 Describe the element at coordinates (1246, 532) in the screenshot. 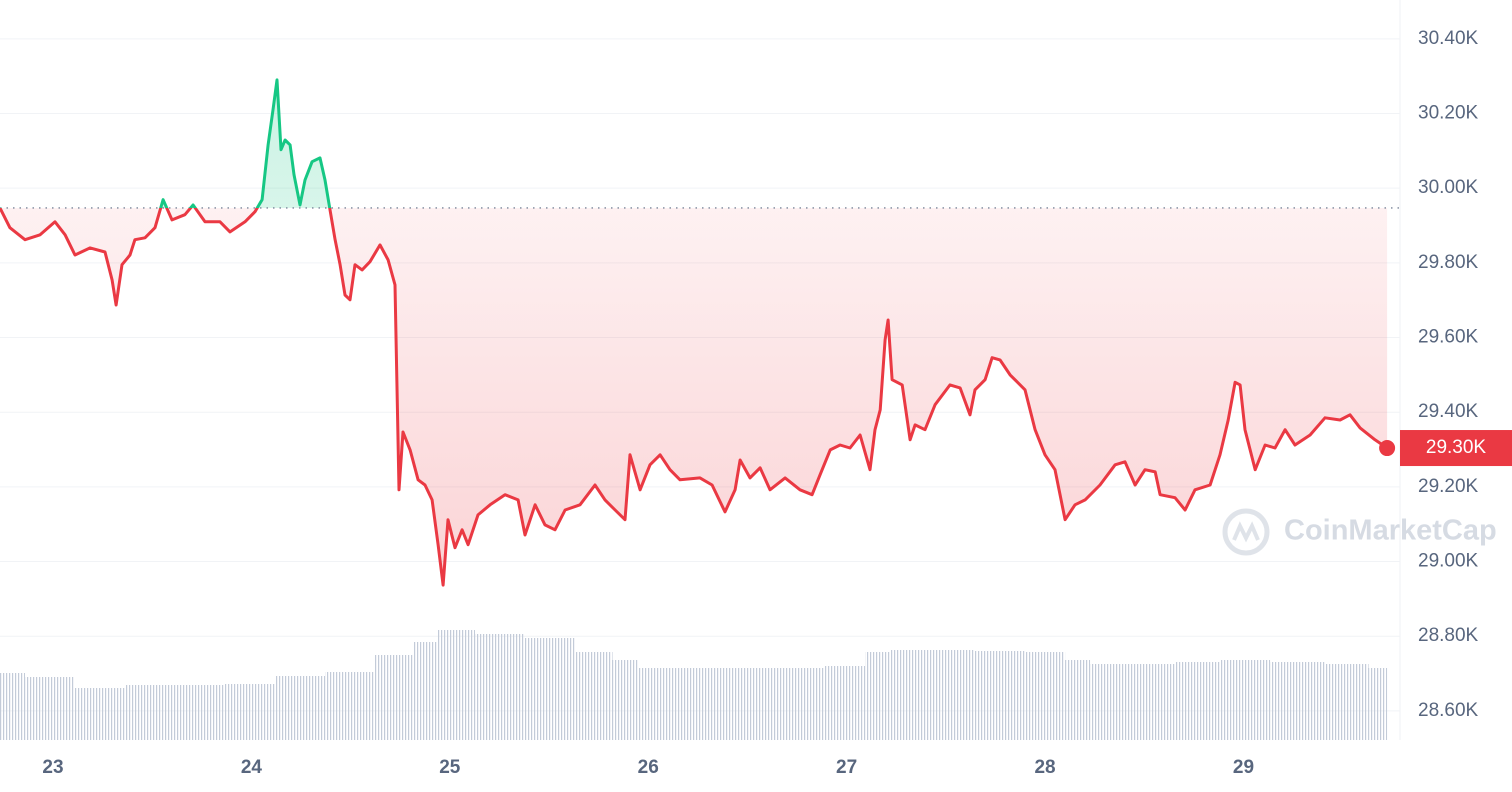

I see `watermark-logo` at that location.